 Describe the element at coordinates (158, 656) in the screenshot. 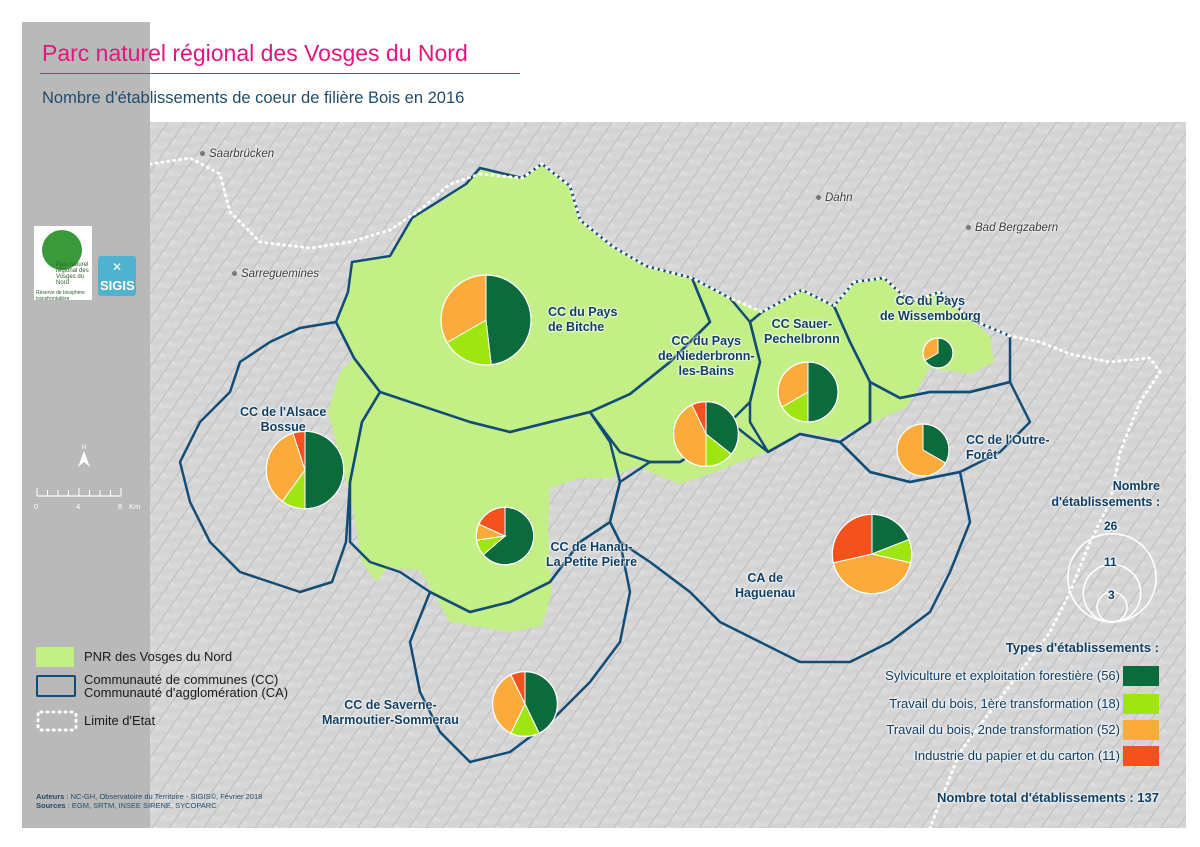

I see `legend-pnr-label: PNR des Vosges du Nord` at that location.